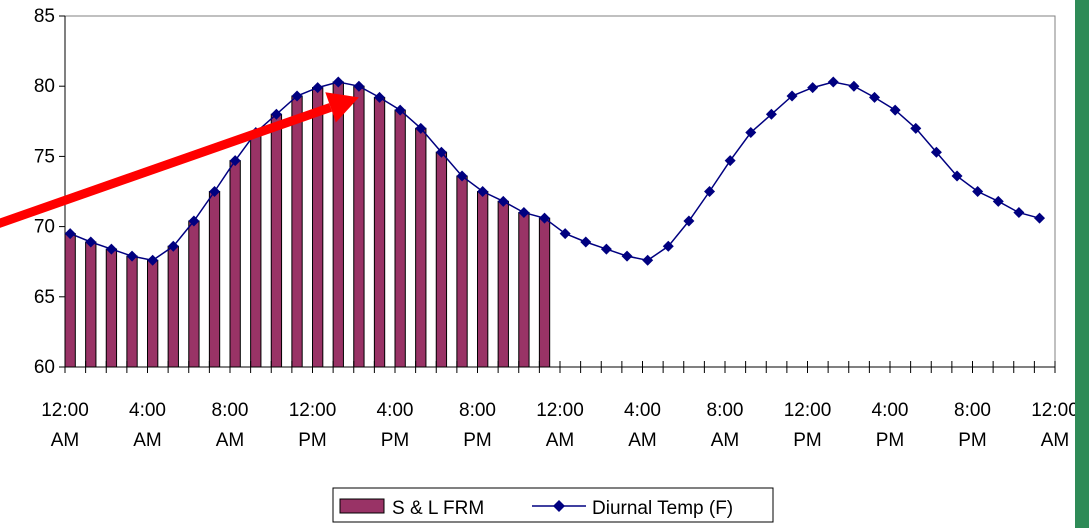  I want to click on legend: S & L FRM Diurnal Temp (F), so click(553, 505).